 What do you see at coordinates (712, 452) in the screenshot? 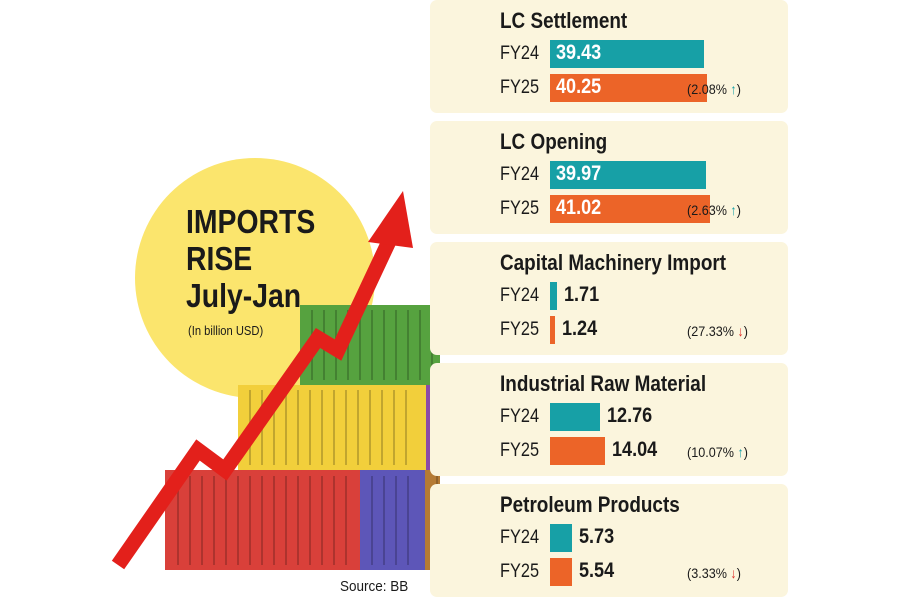
I see `change-text: (10.07%` at bounding box center [712, 452].